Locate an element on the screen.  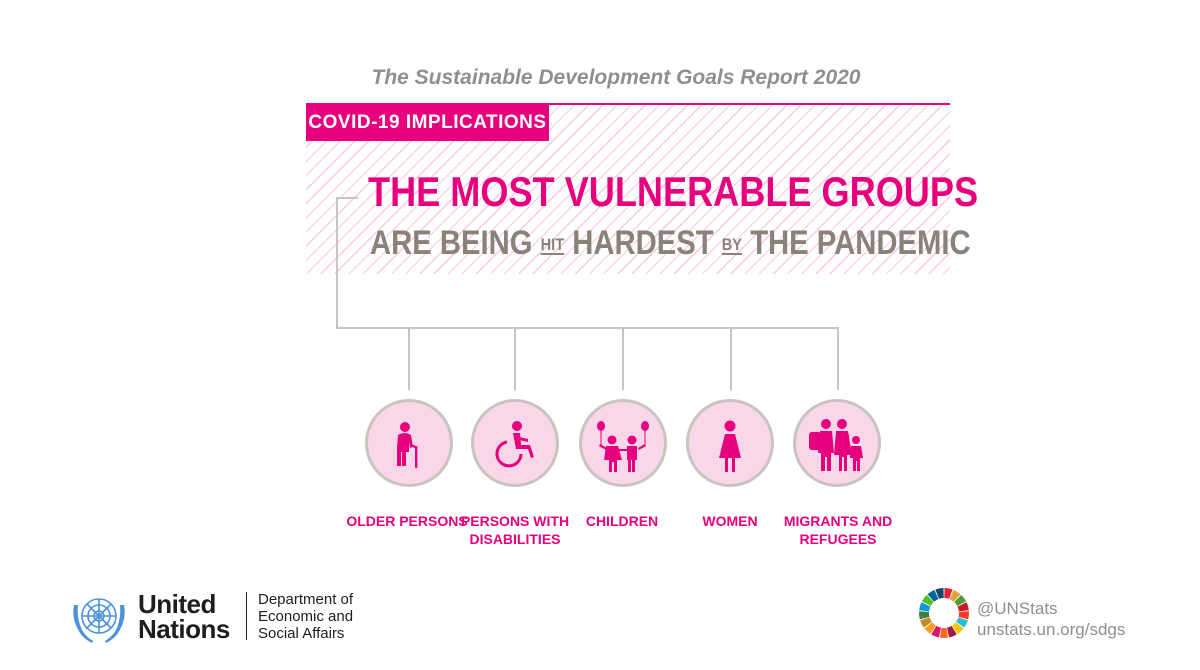
wheelchair-icon is located at coordinates (514, 444).